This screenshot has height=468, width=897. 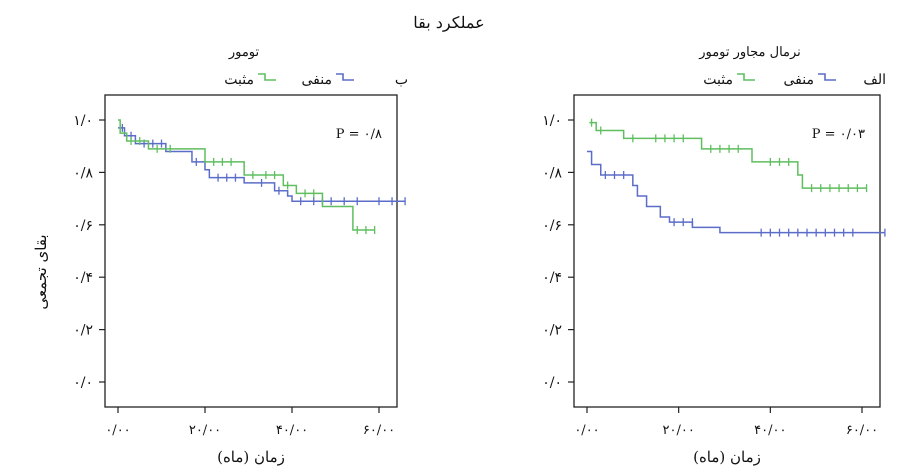 I want to click on p-value-label: P = ۰/۸, so click(x=359, y=134).